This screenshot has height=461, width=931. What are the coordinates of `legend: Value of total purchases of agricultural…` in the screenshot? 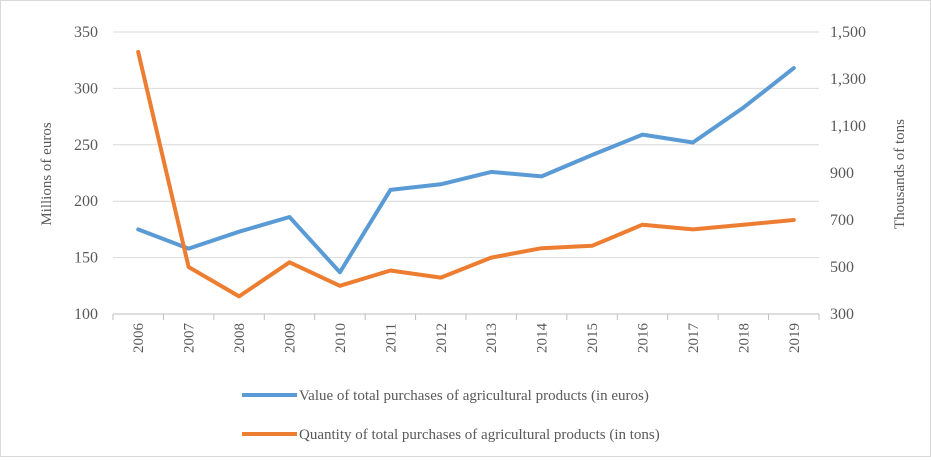 It's located at (451, 415).